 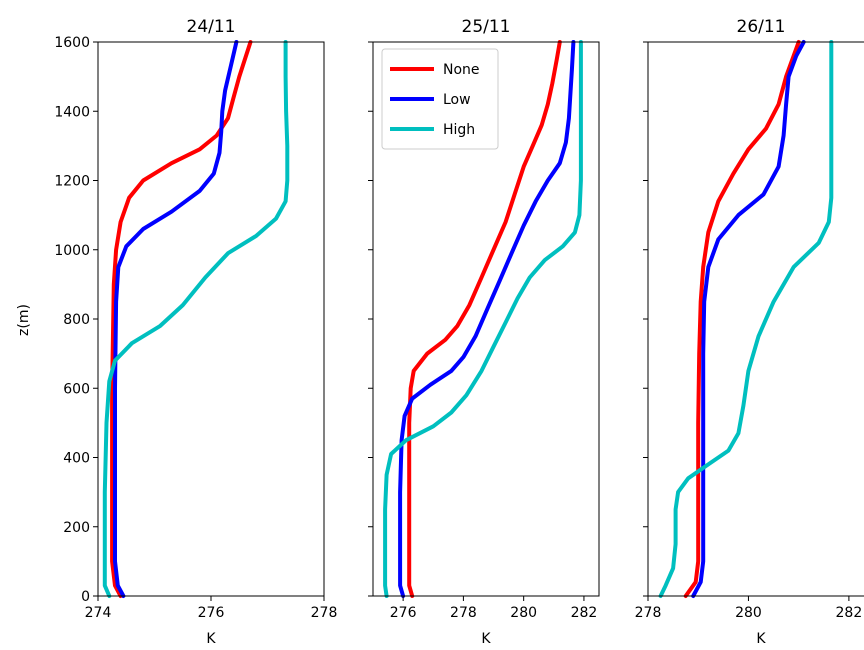 I want to click on panel-title-25-11: 25/11, so click(x=486, y=27).